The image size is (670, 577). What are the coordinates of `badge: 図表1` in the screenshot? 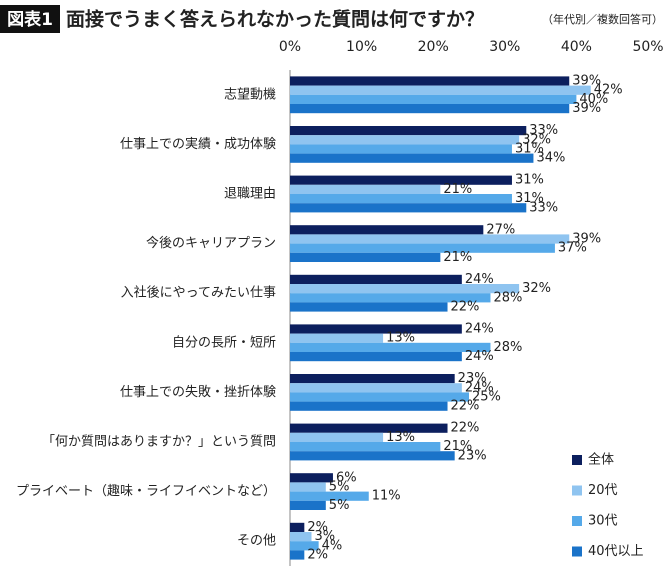 It's located at (30, 19).